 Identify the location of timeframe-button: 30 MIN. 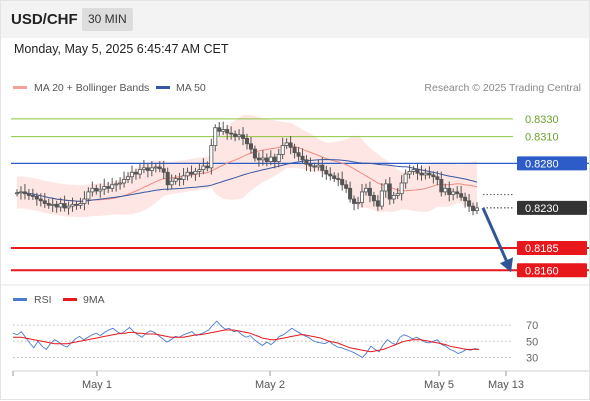
(107, 19).